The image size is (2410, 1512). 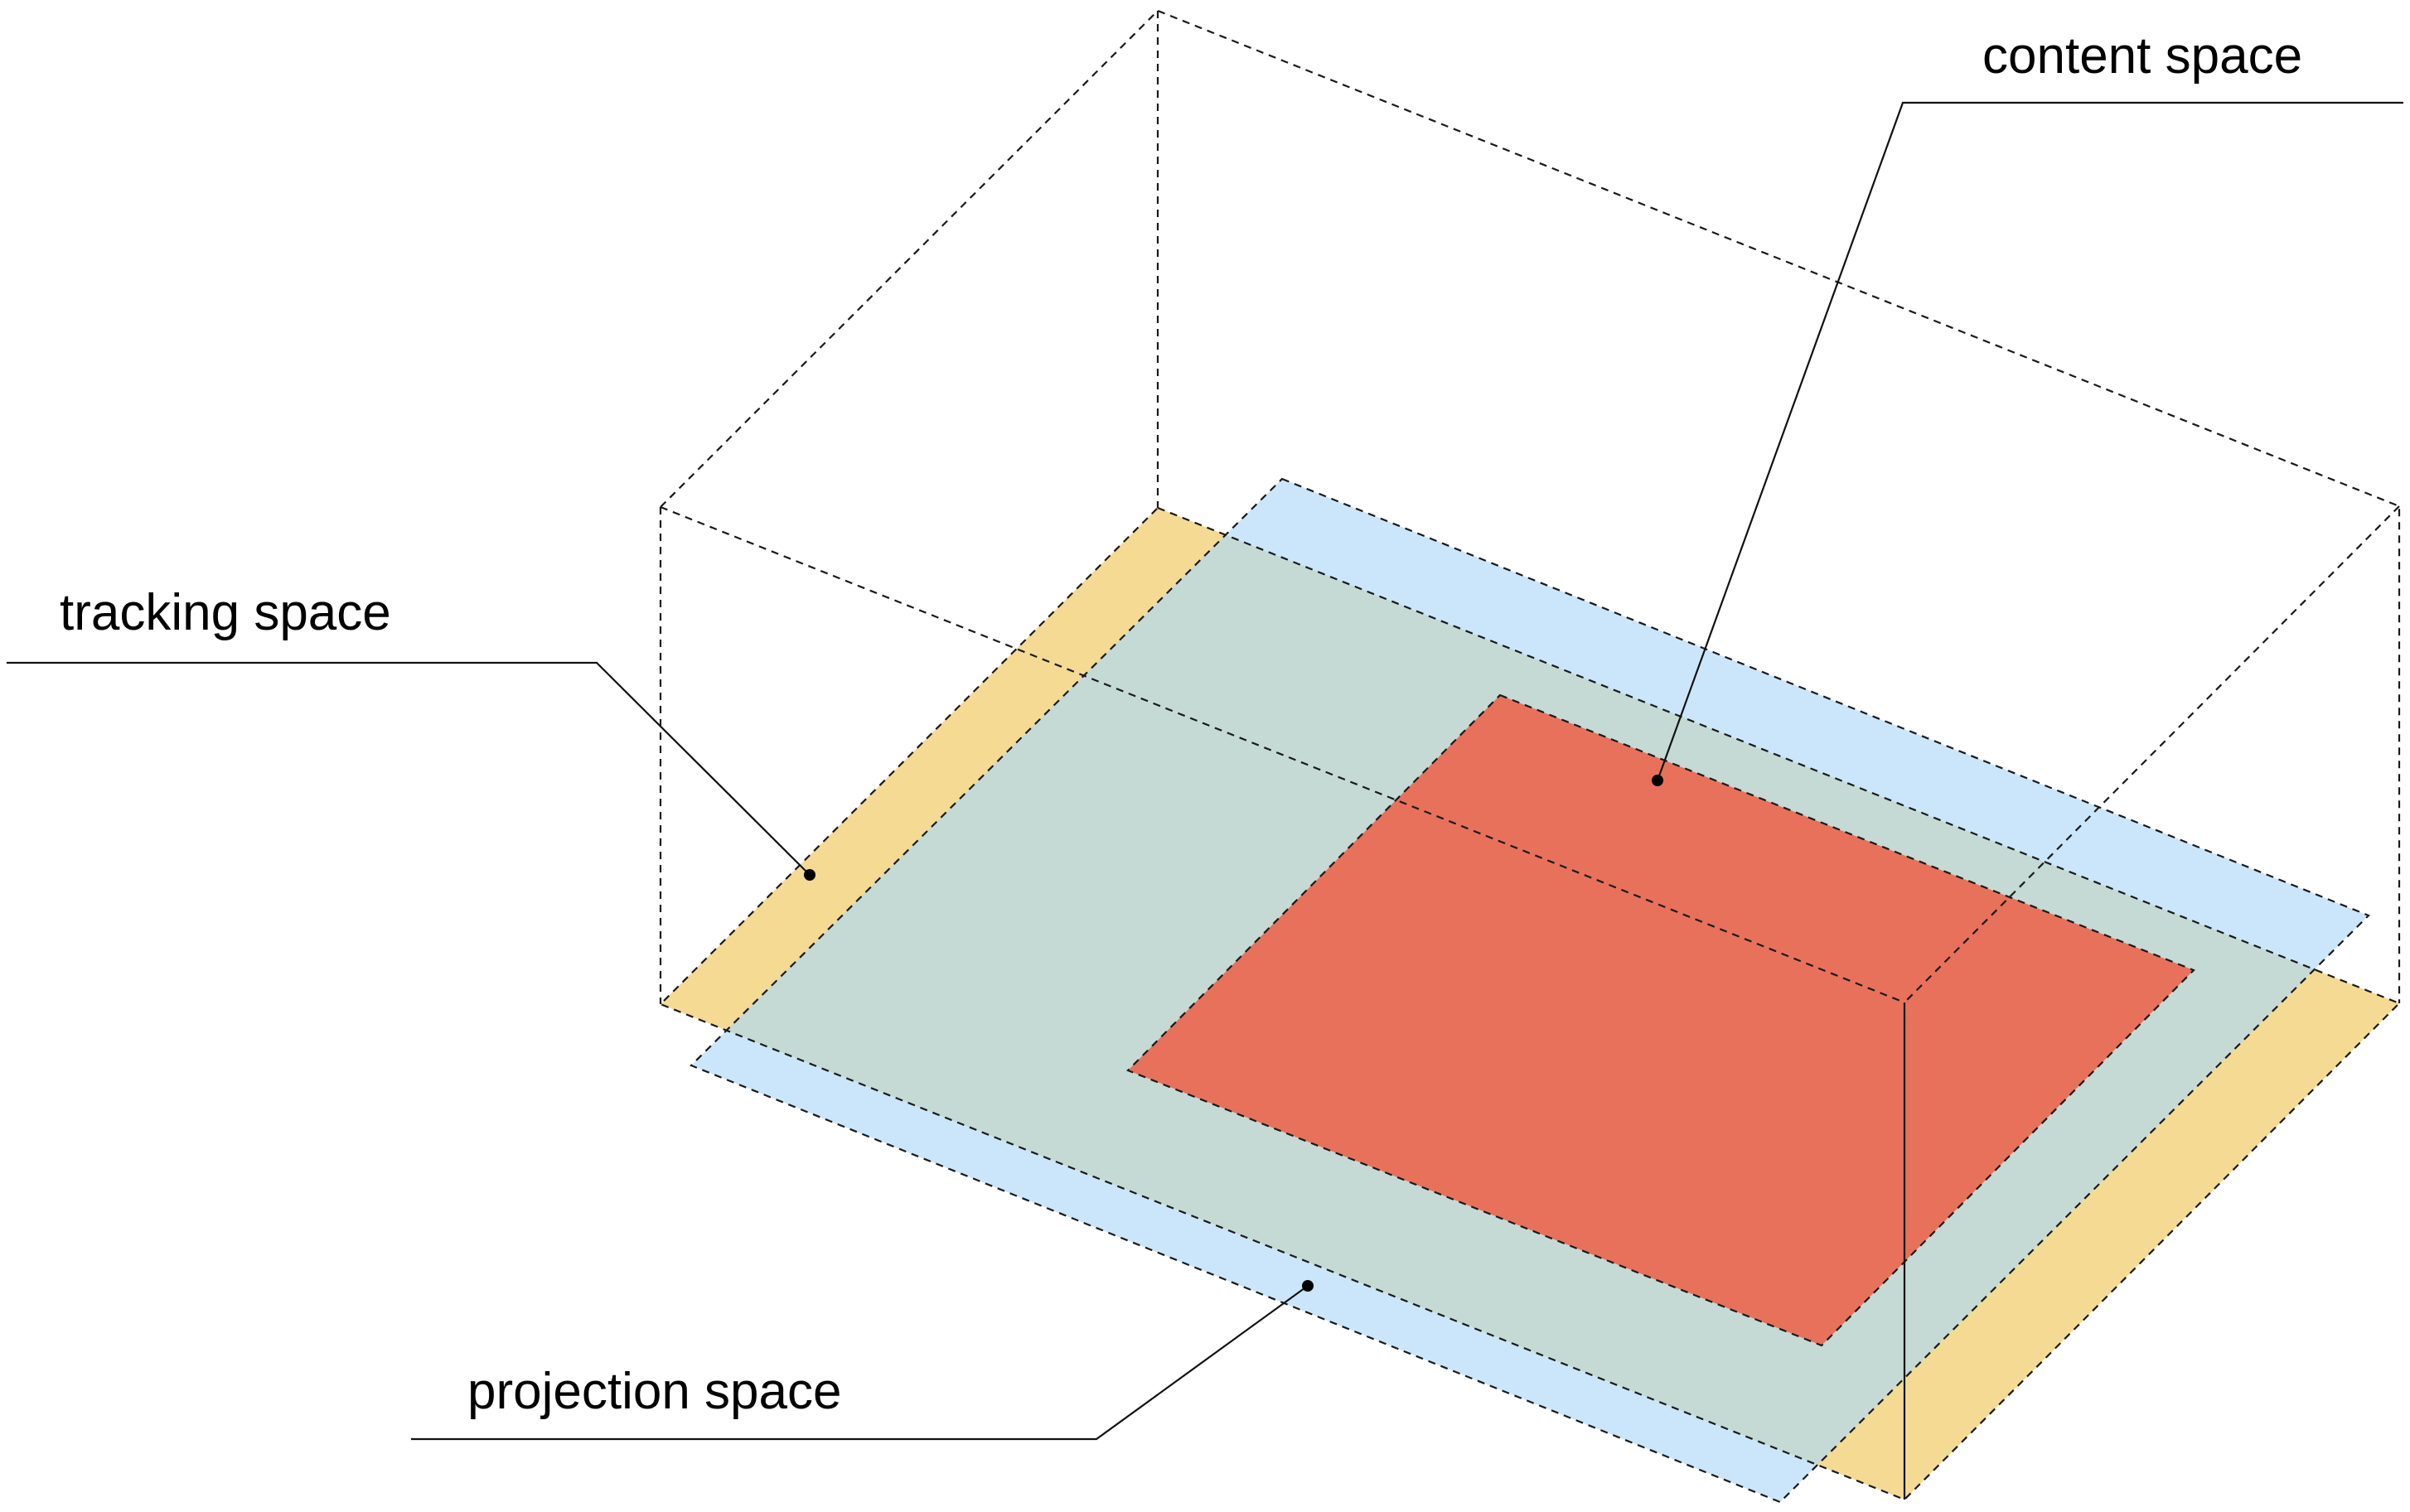 What do you see at coordinates (2029, 441) in the screenshot?
I see `content-space-leader` at bounding box center [2029, 441].